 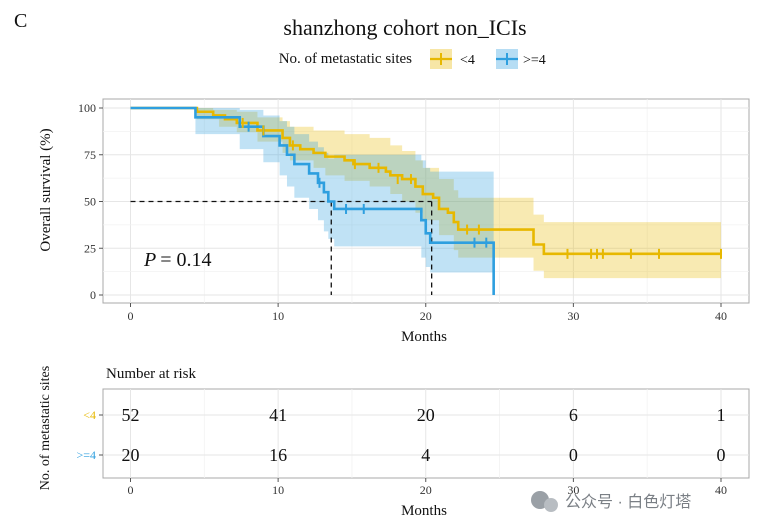 What do you see at coordinates (87, 108) in the screenshot?
I see `km-ytick-label: 100` at bounding box center [87, 108].